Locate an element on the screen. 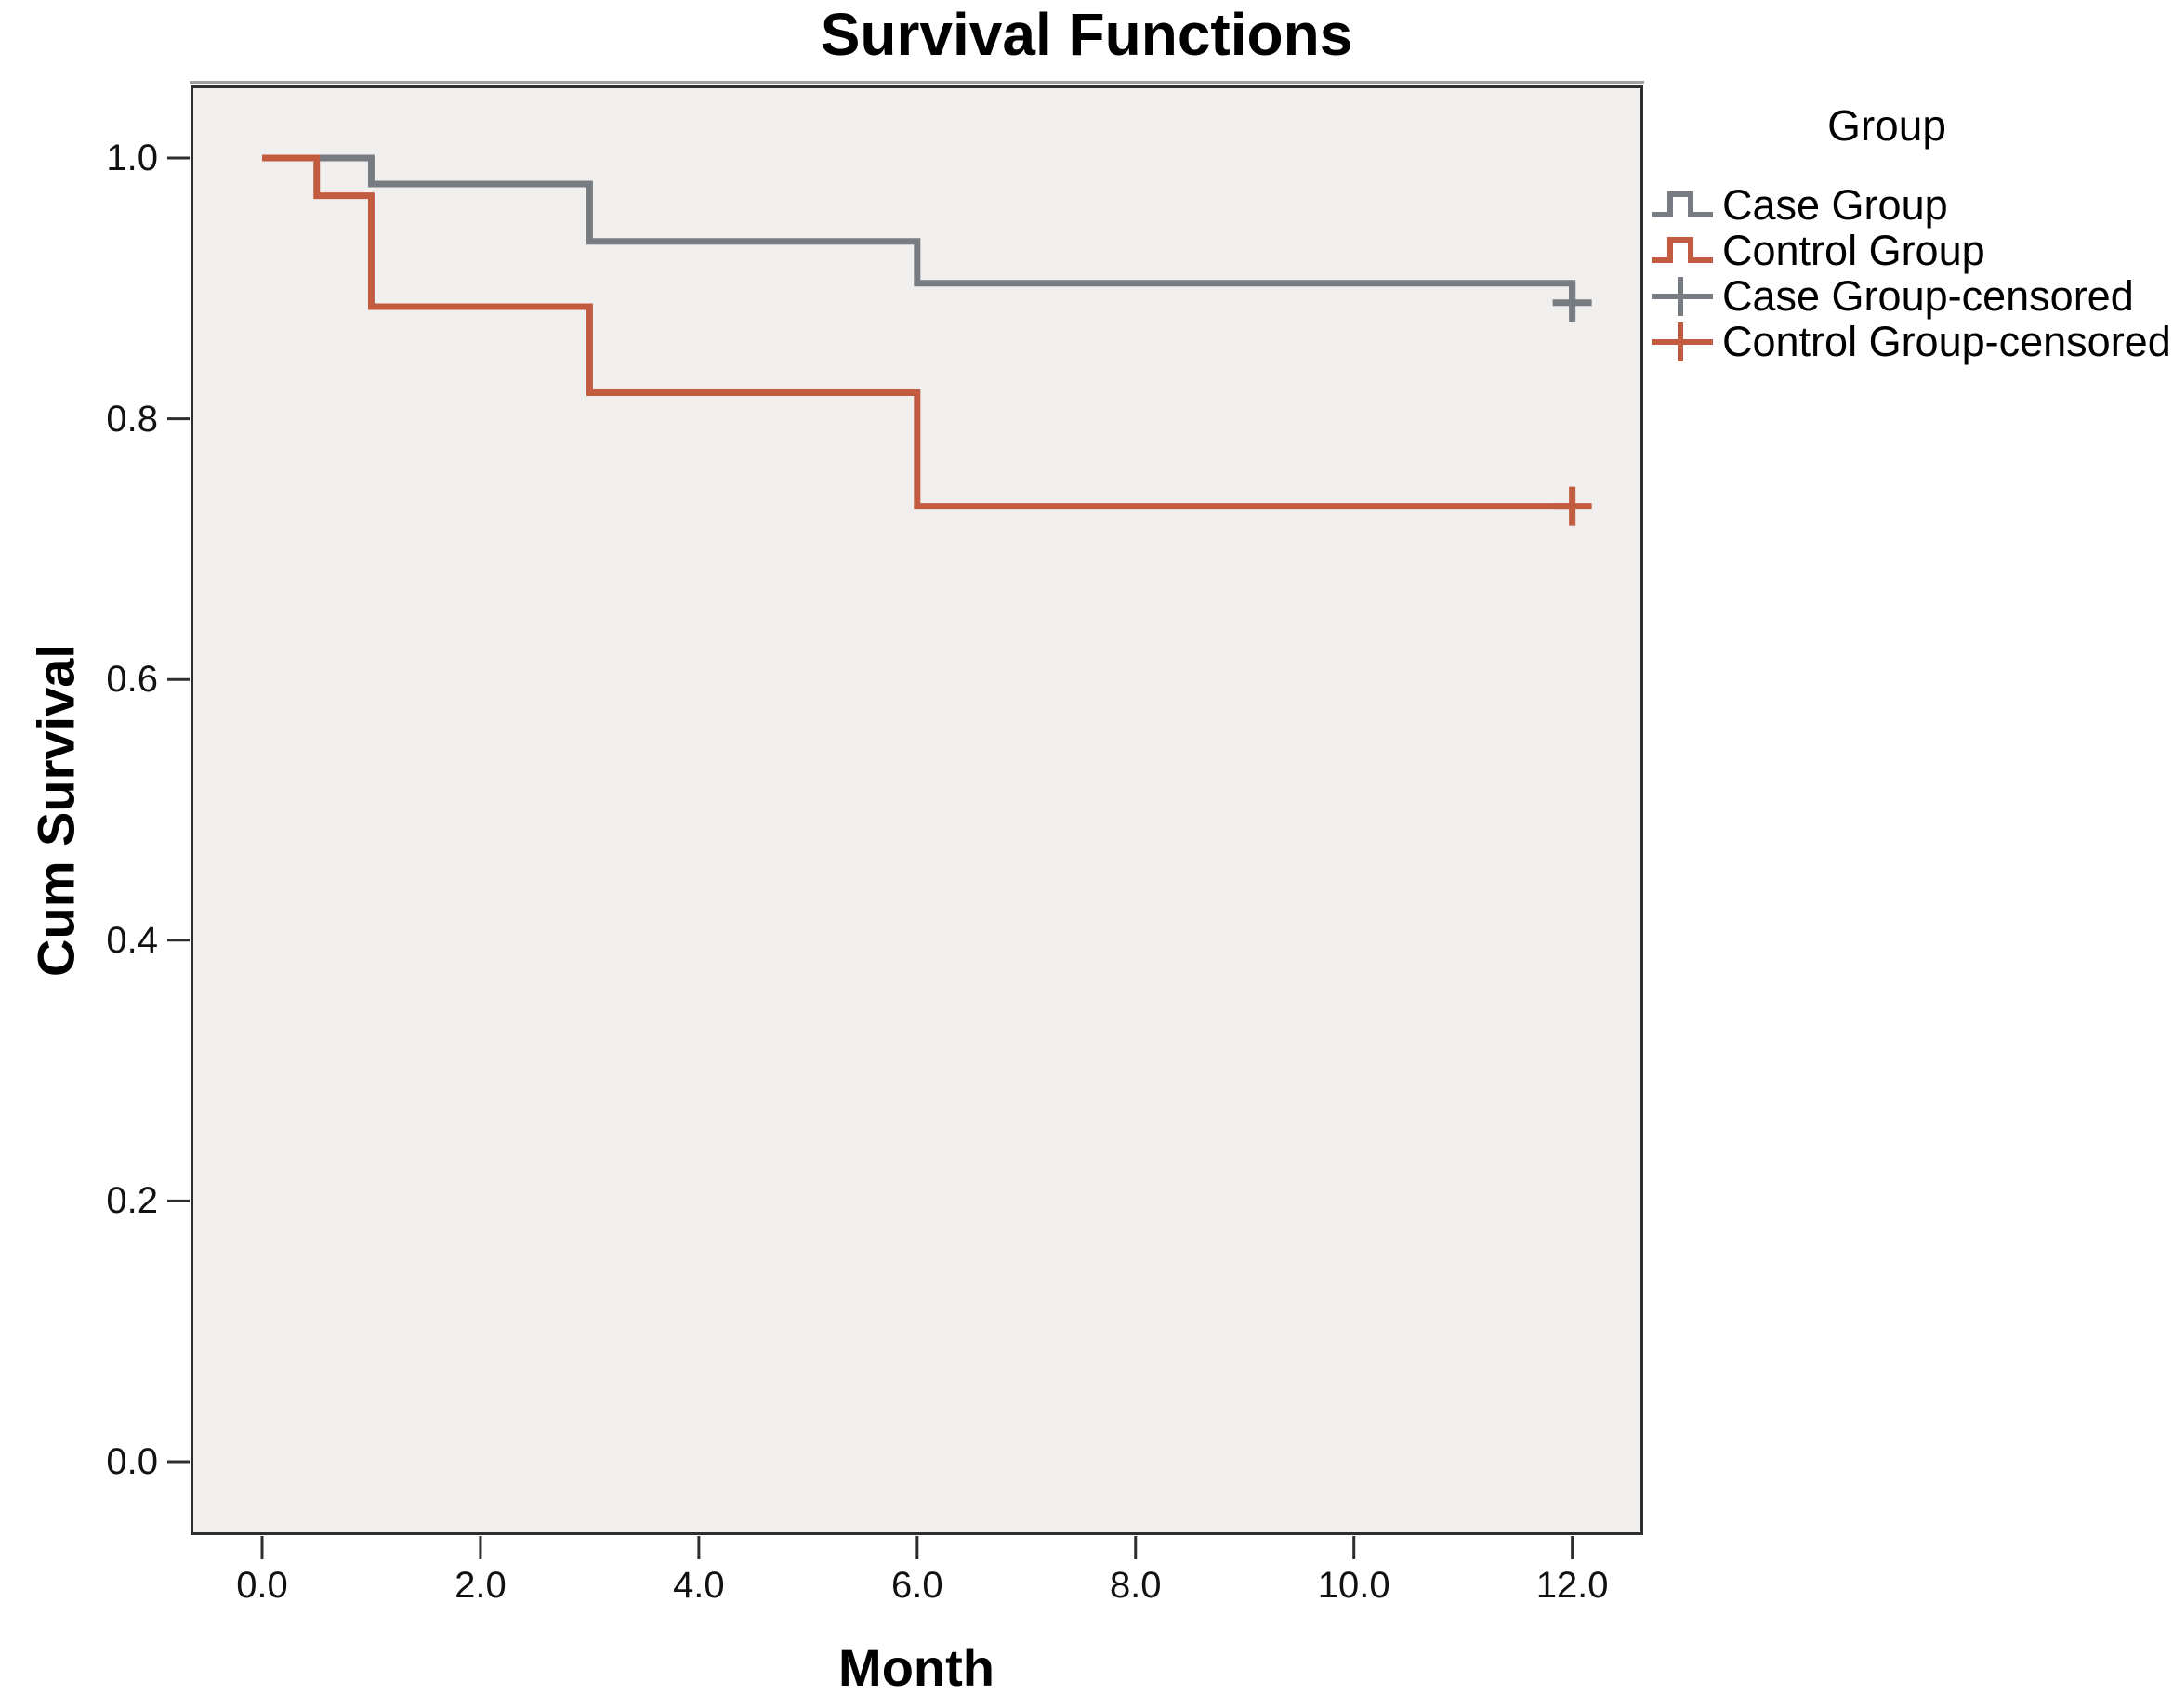 The height and width of the screenshot is (1708, 2173). control-group-step-line-icon is located at coordinates (1682, 249).